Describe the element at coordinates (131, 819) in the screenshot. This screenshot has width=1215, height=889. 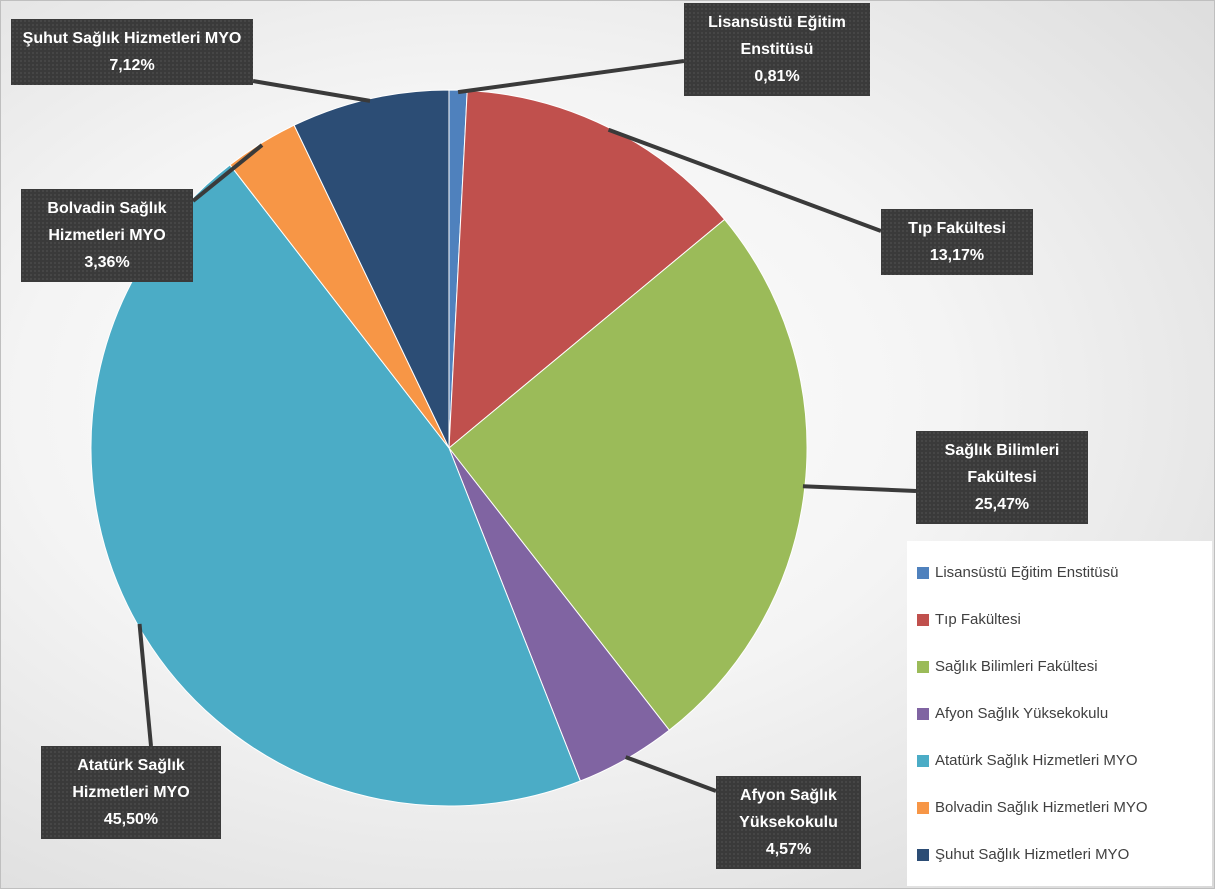
I see `data-label-value: 45,50%` at that location.